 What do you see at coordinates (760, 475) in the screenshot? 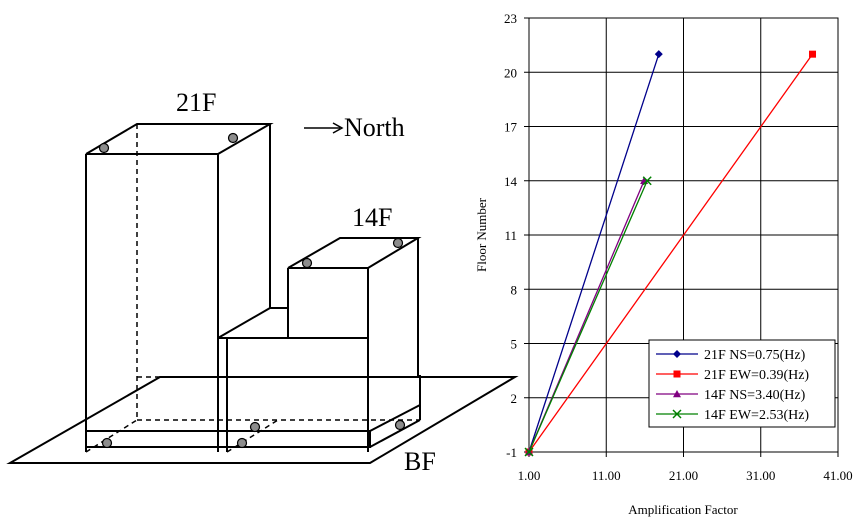
I see `x-tick-label: 31.00` at bounding box center [760, 475].